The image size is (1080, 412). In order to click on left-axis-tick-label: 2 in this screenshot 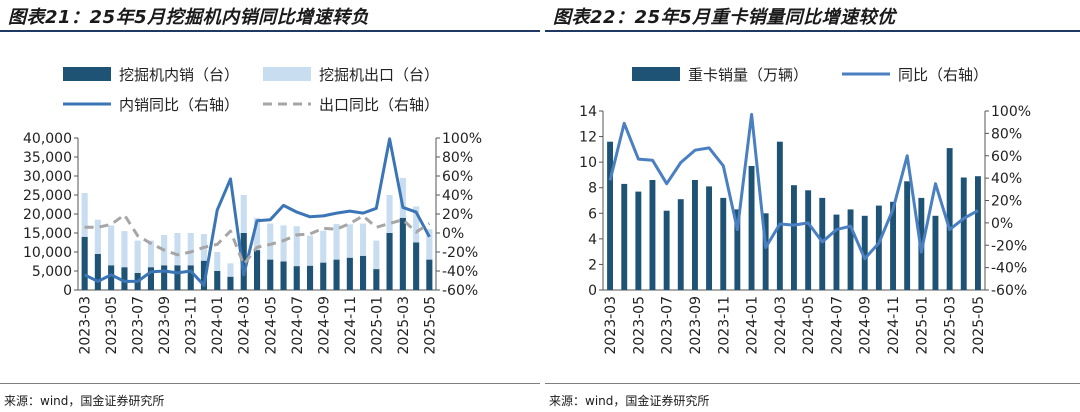, I will do `click(592, 265)`.